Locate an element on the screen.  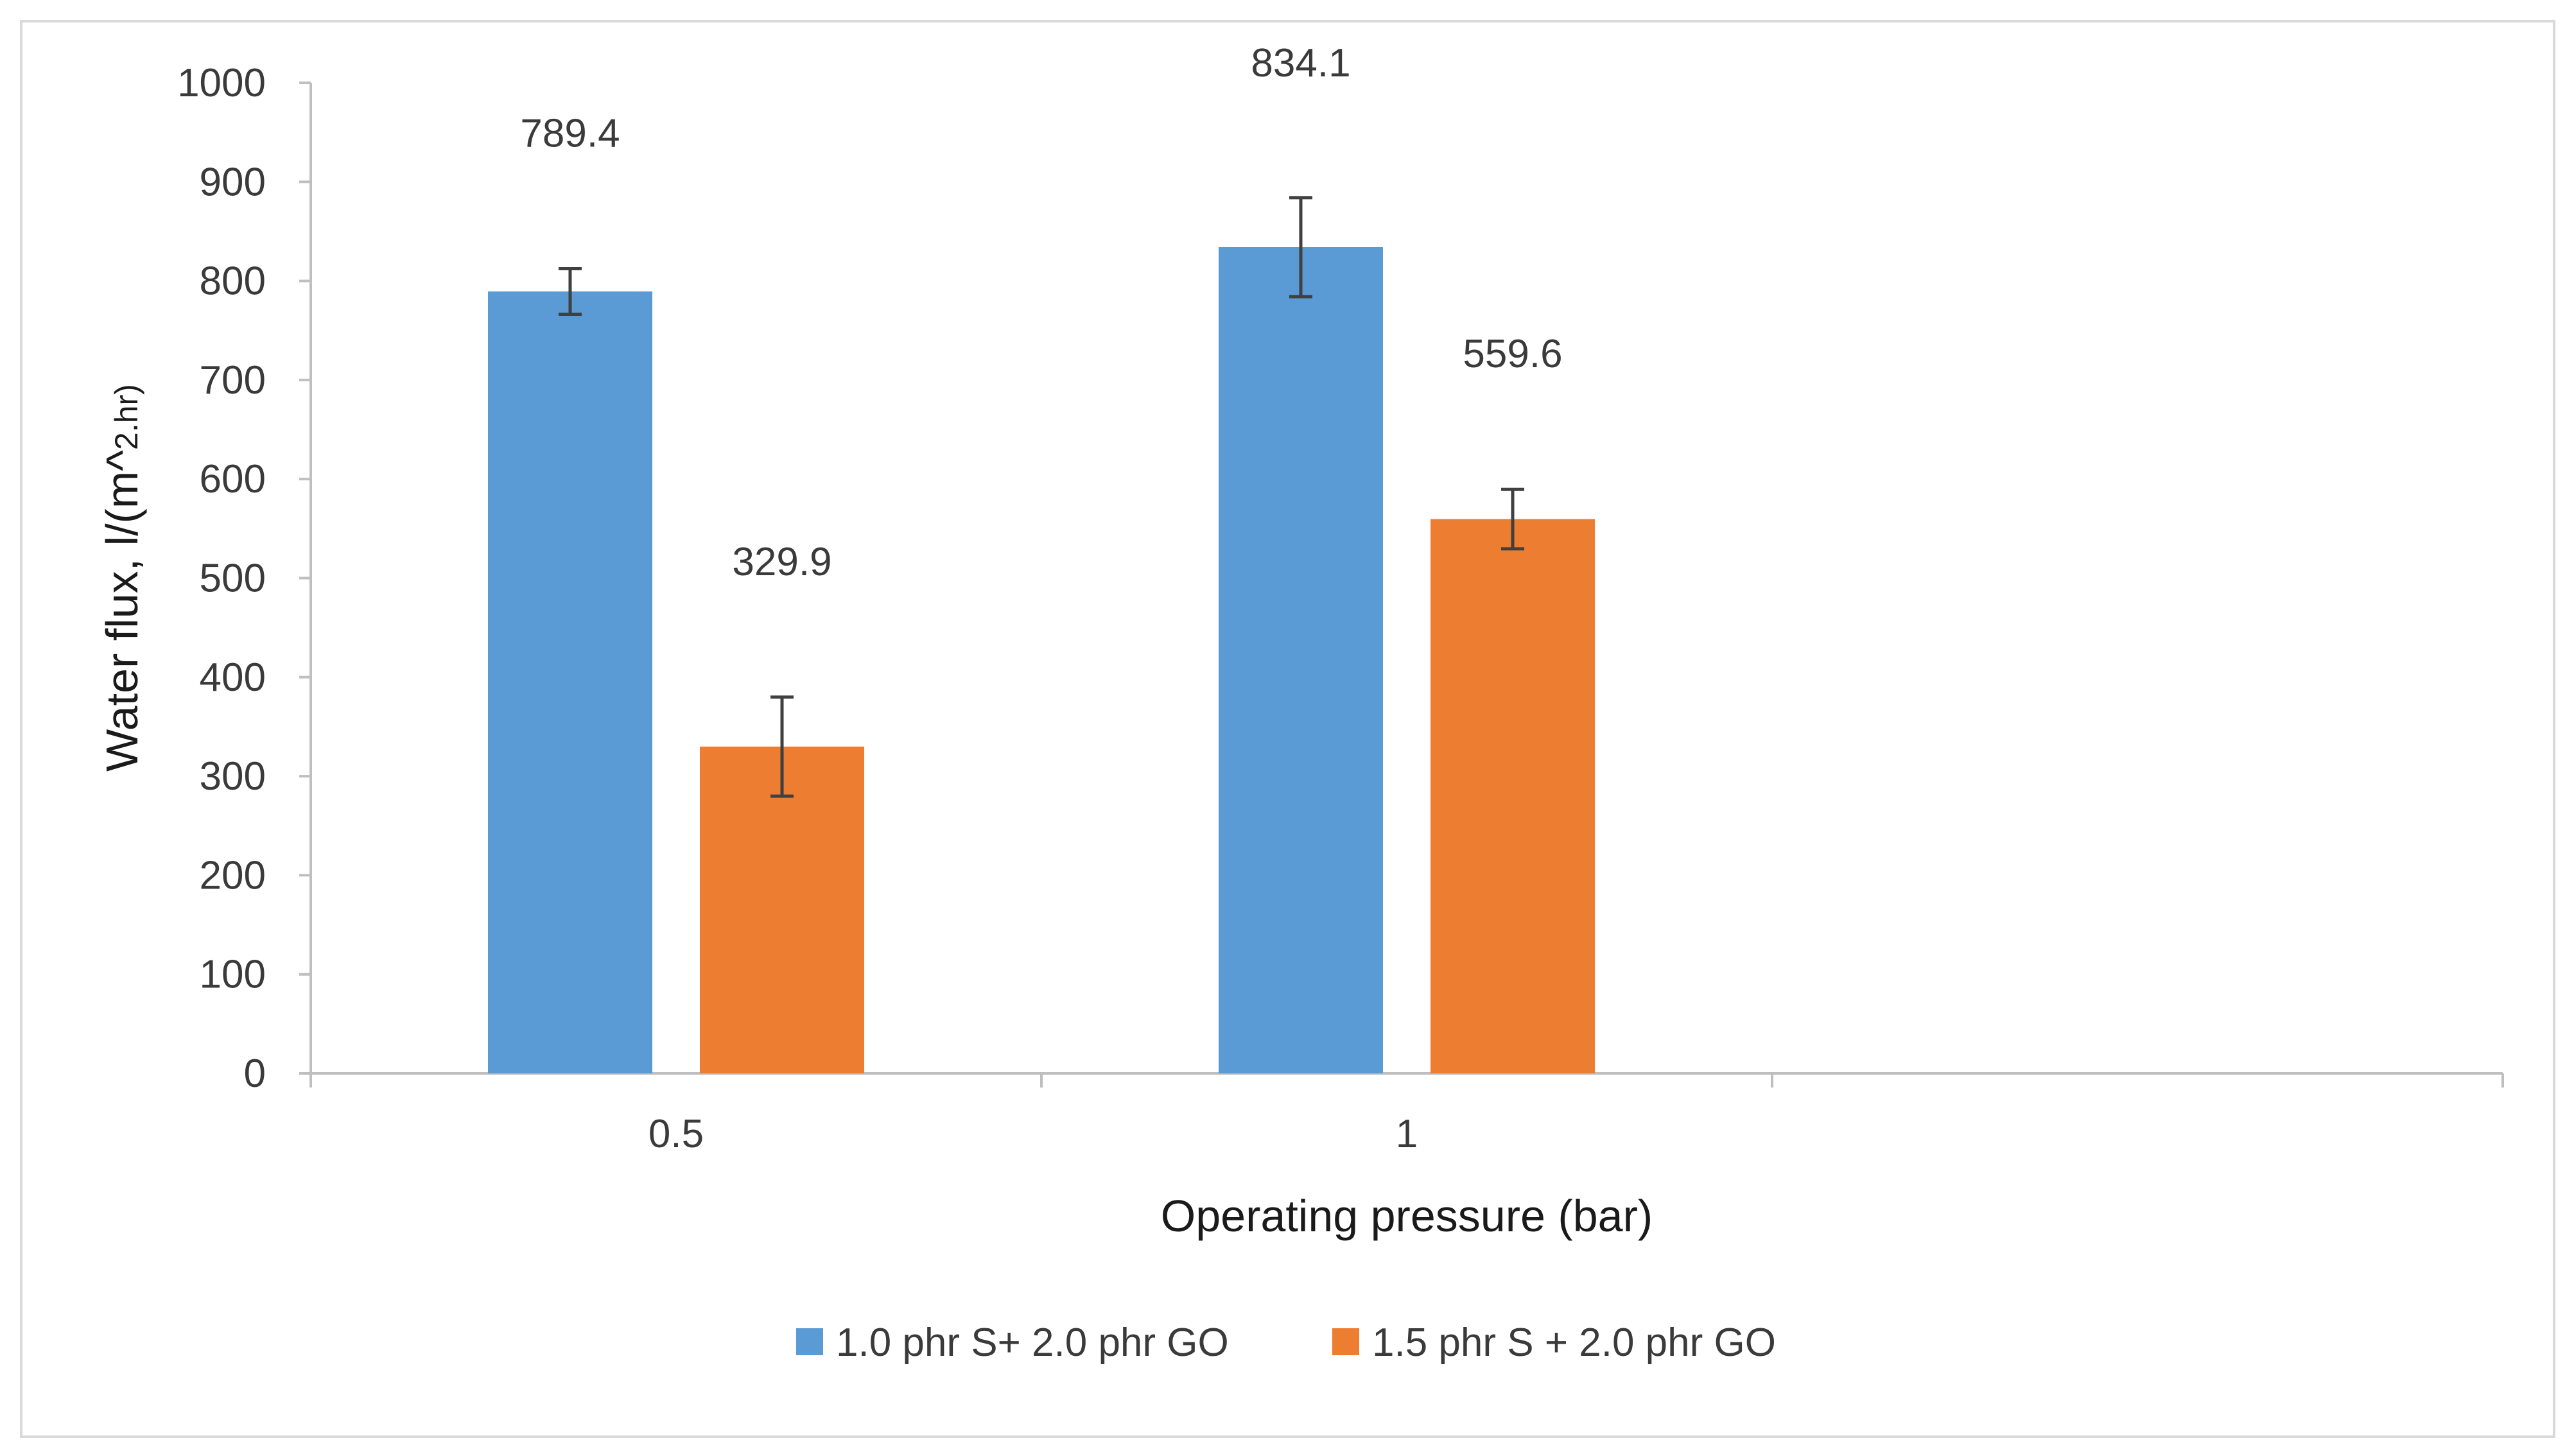
y-tick-label: 100 is located at coordinates (233, 975).